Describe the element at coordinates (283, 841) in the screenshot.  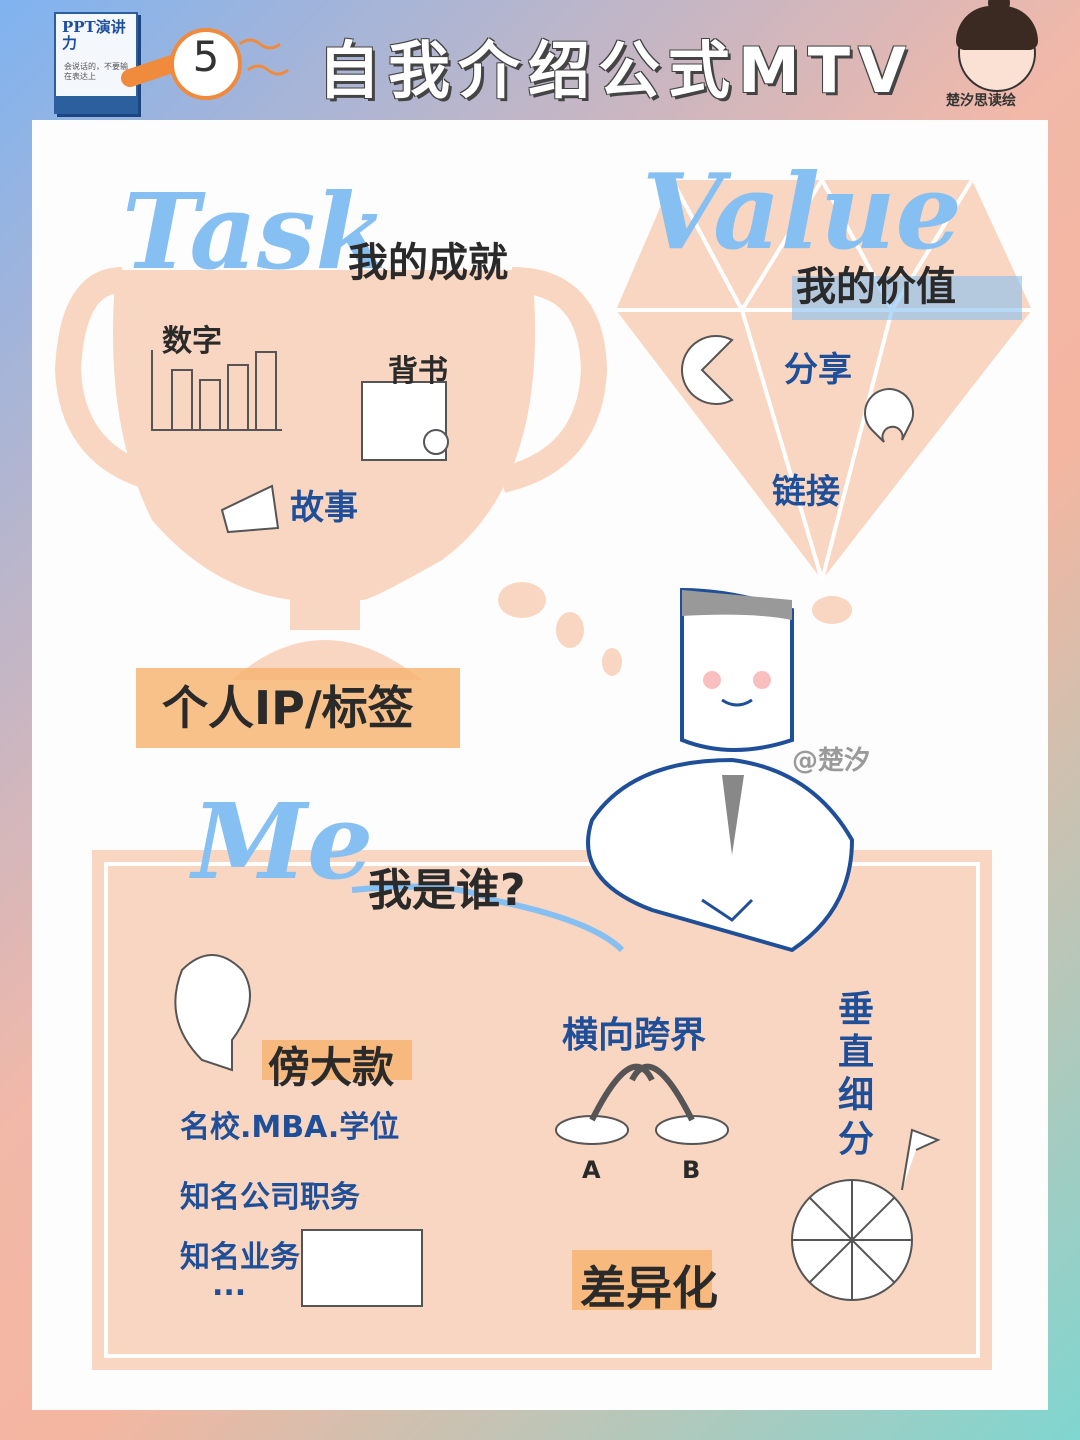
I see `me-script-label: Me` at that location.